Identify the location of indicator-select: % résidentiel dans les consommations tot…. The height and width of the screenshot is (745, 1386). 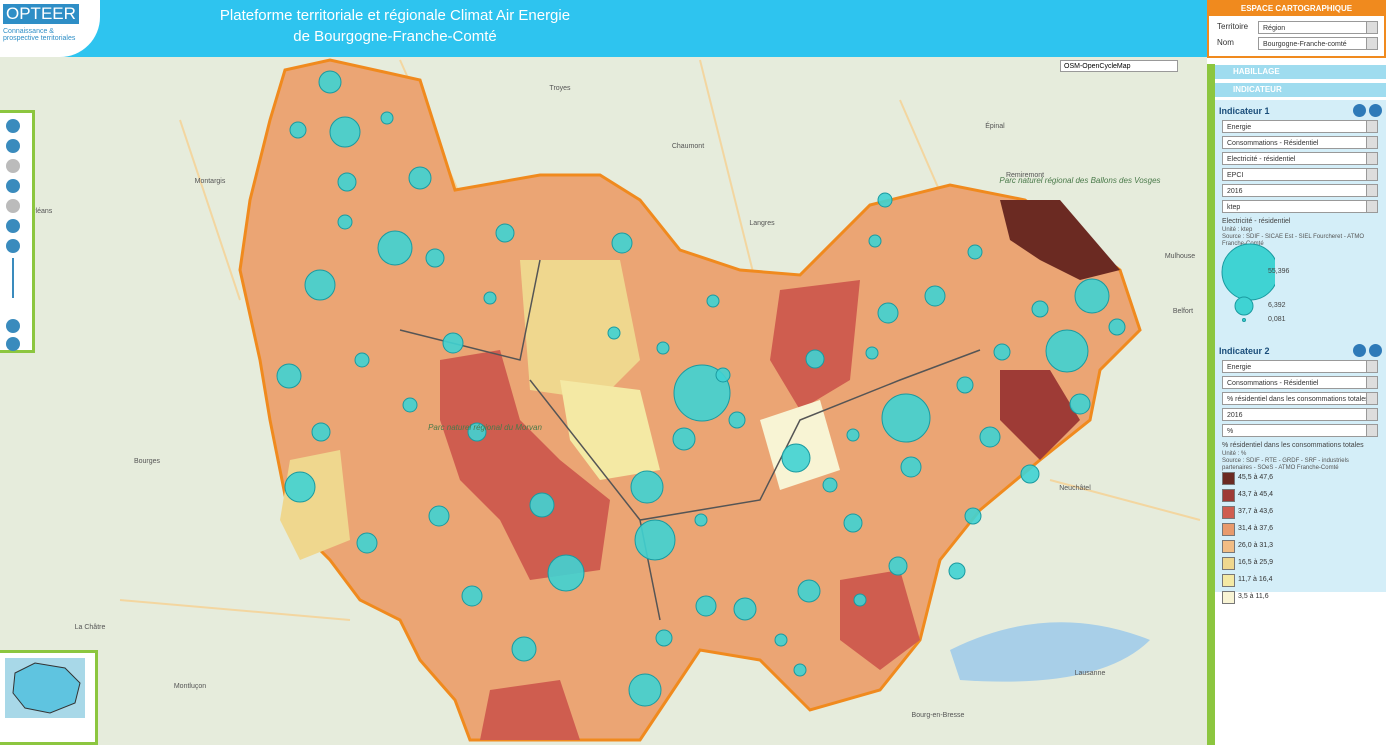
(1300, 398).